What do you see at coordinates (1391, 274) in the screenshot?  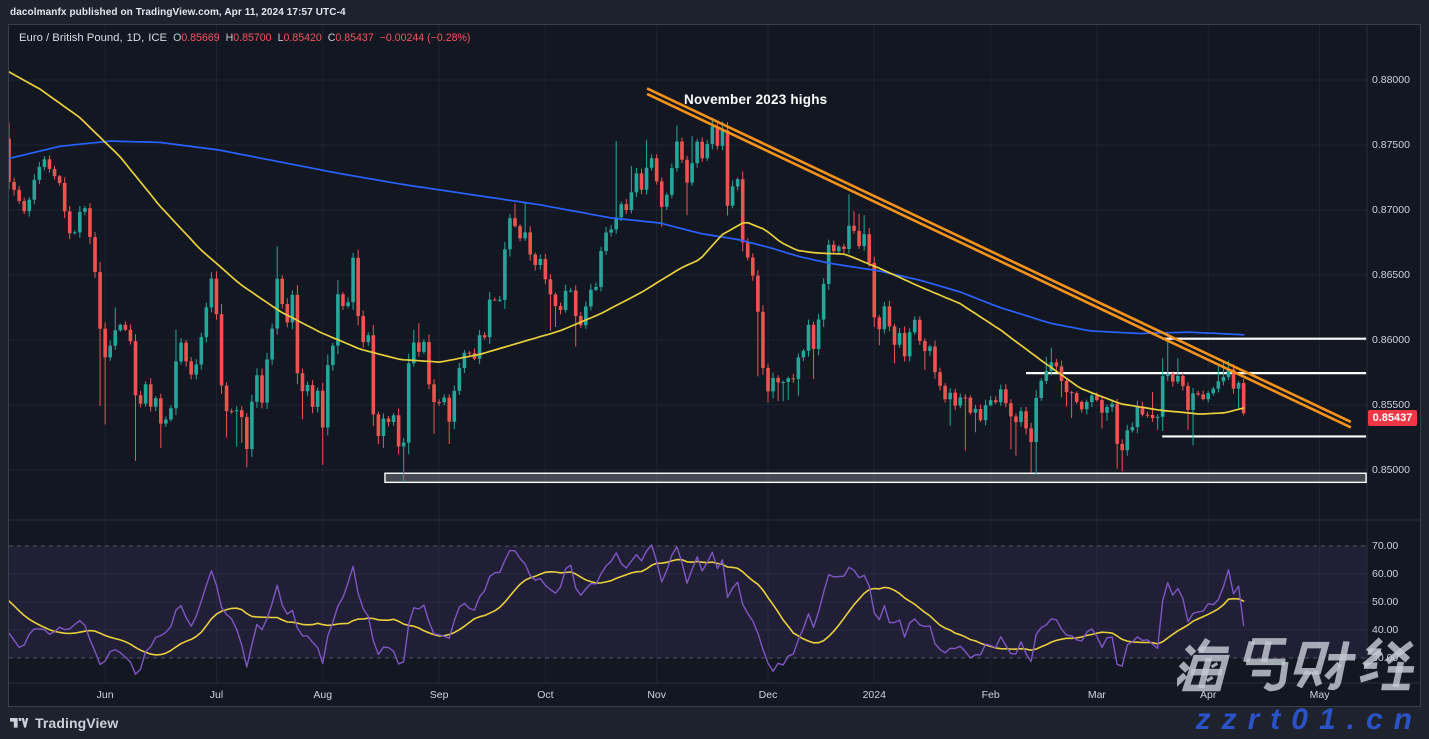 I see `price-axis-label: 0.86500` at bounding box center [1391, 274].